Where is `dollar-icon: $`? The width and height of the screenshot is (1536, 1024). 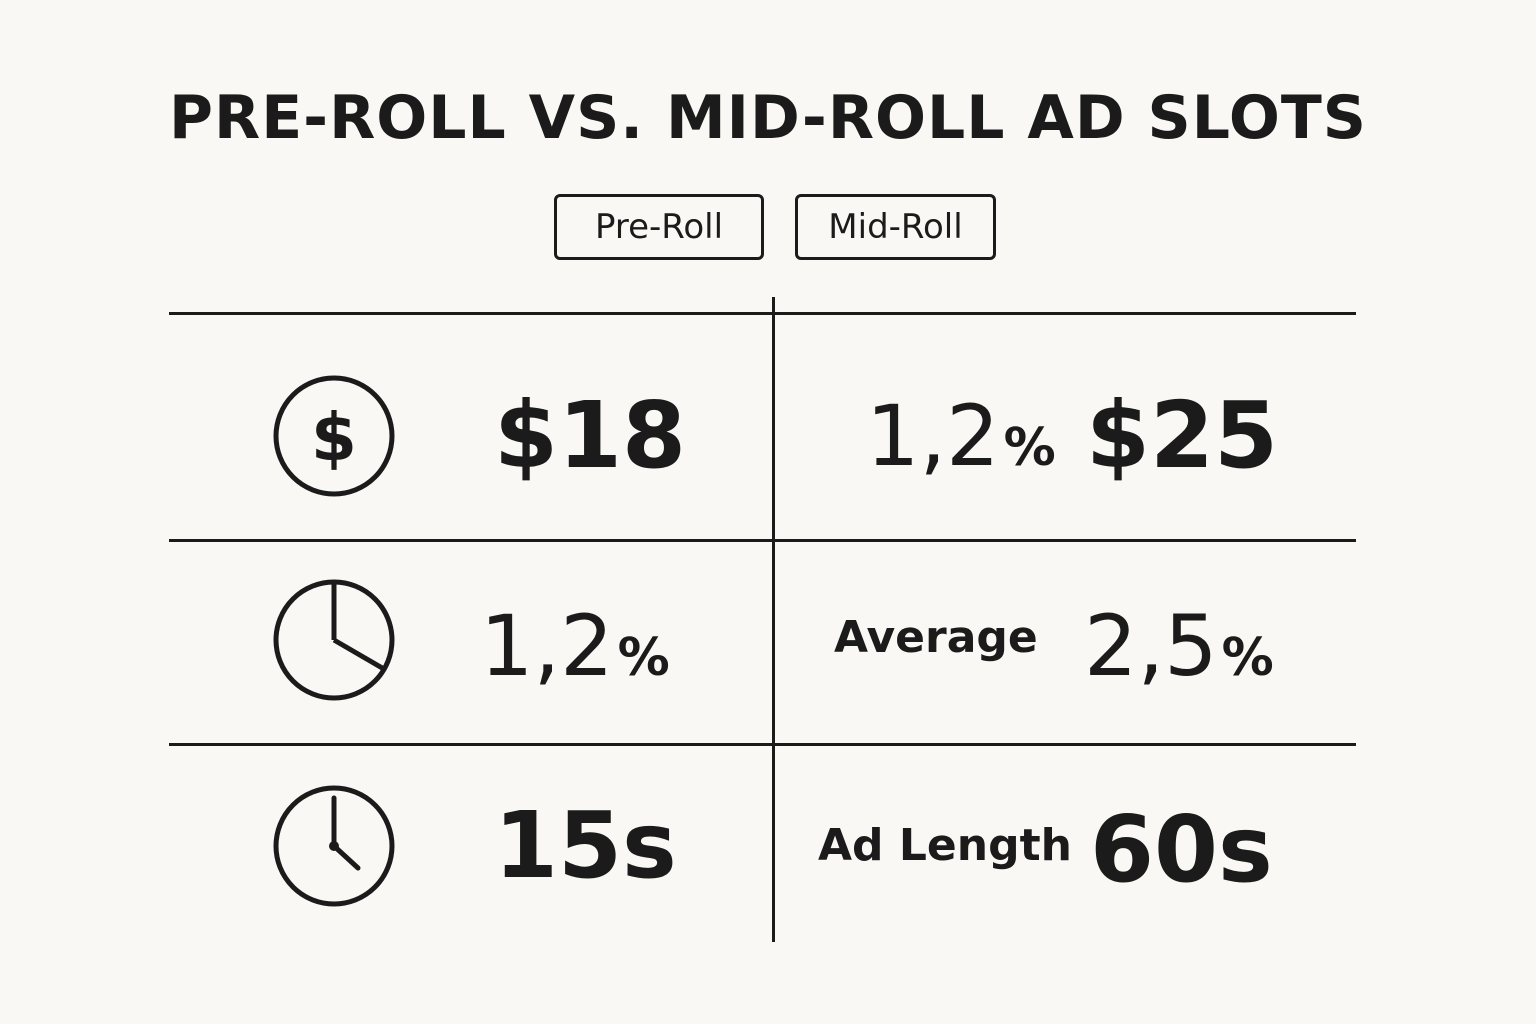
dollar-icon: $ is located at coordinates (334, 436).